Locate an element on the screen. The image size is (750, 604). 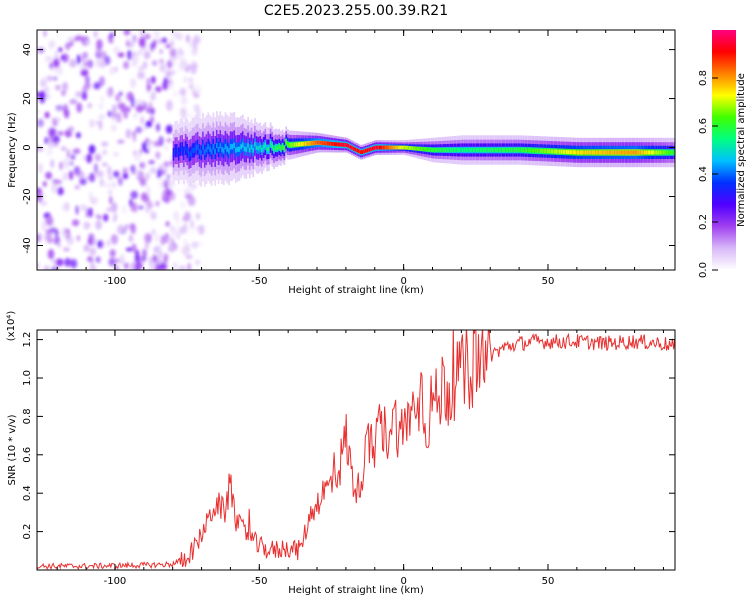
heatmap-y-label: Frequency (Hz) is located at coordinates (12, 150).